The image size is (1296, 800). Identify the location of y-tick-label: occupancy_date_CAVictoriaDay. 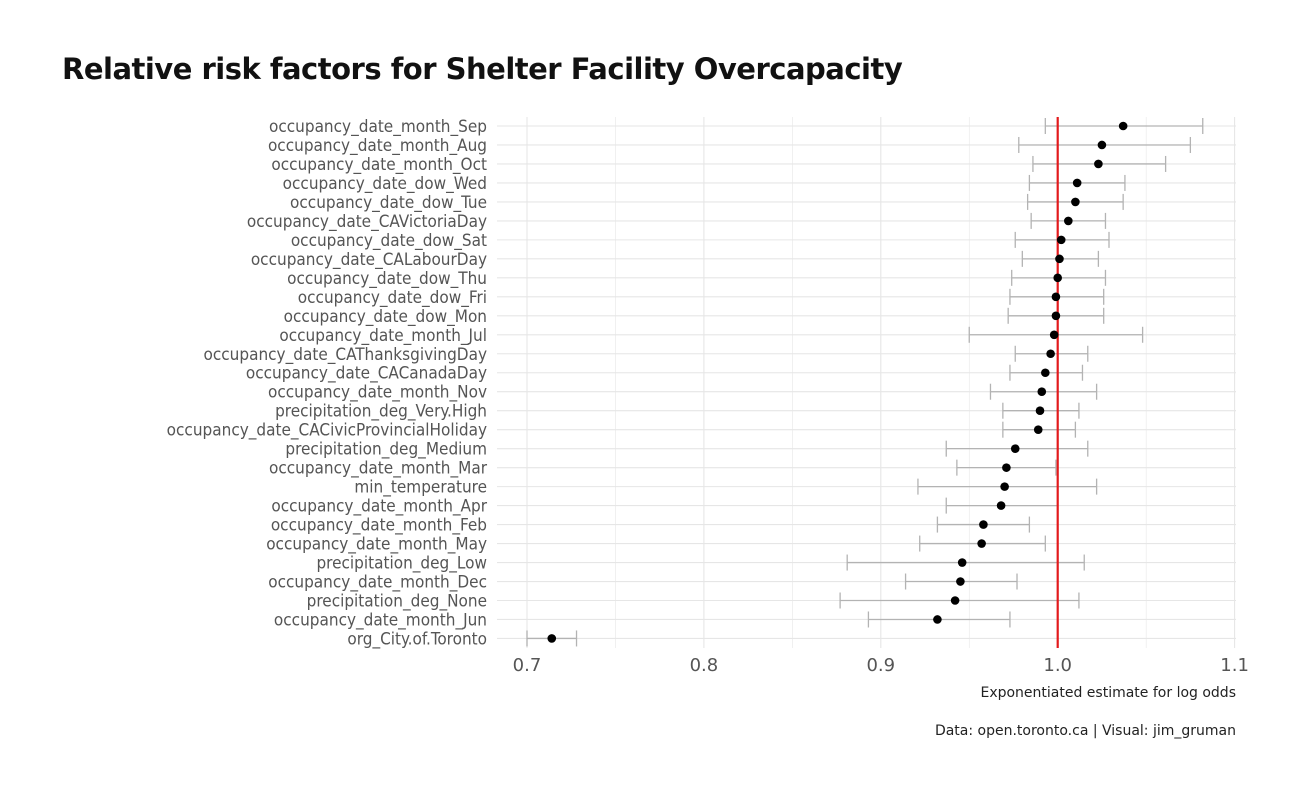
(367, 222).